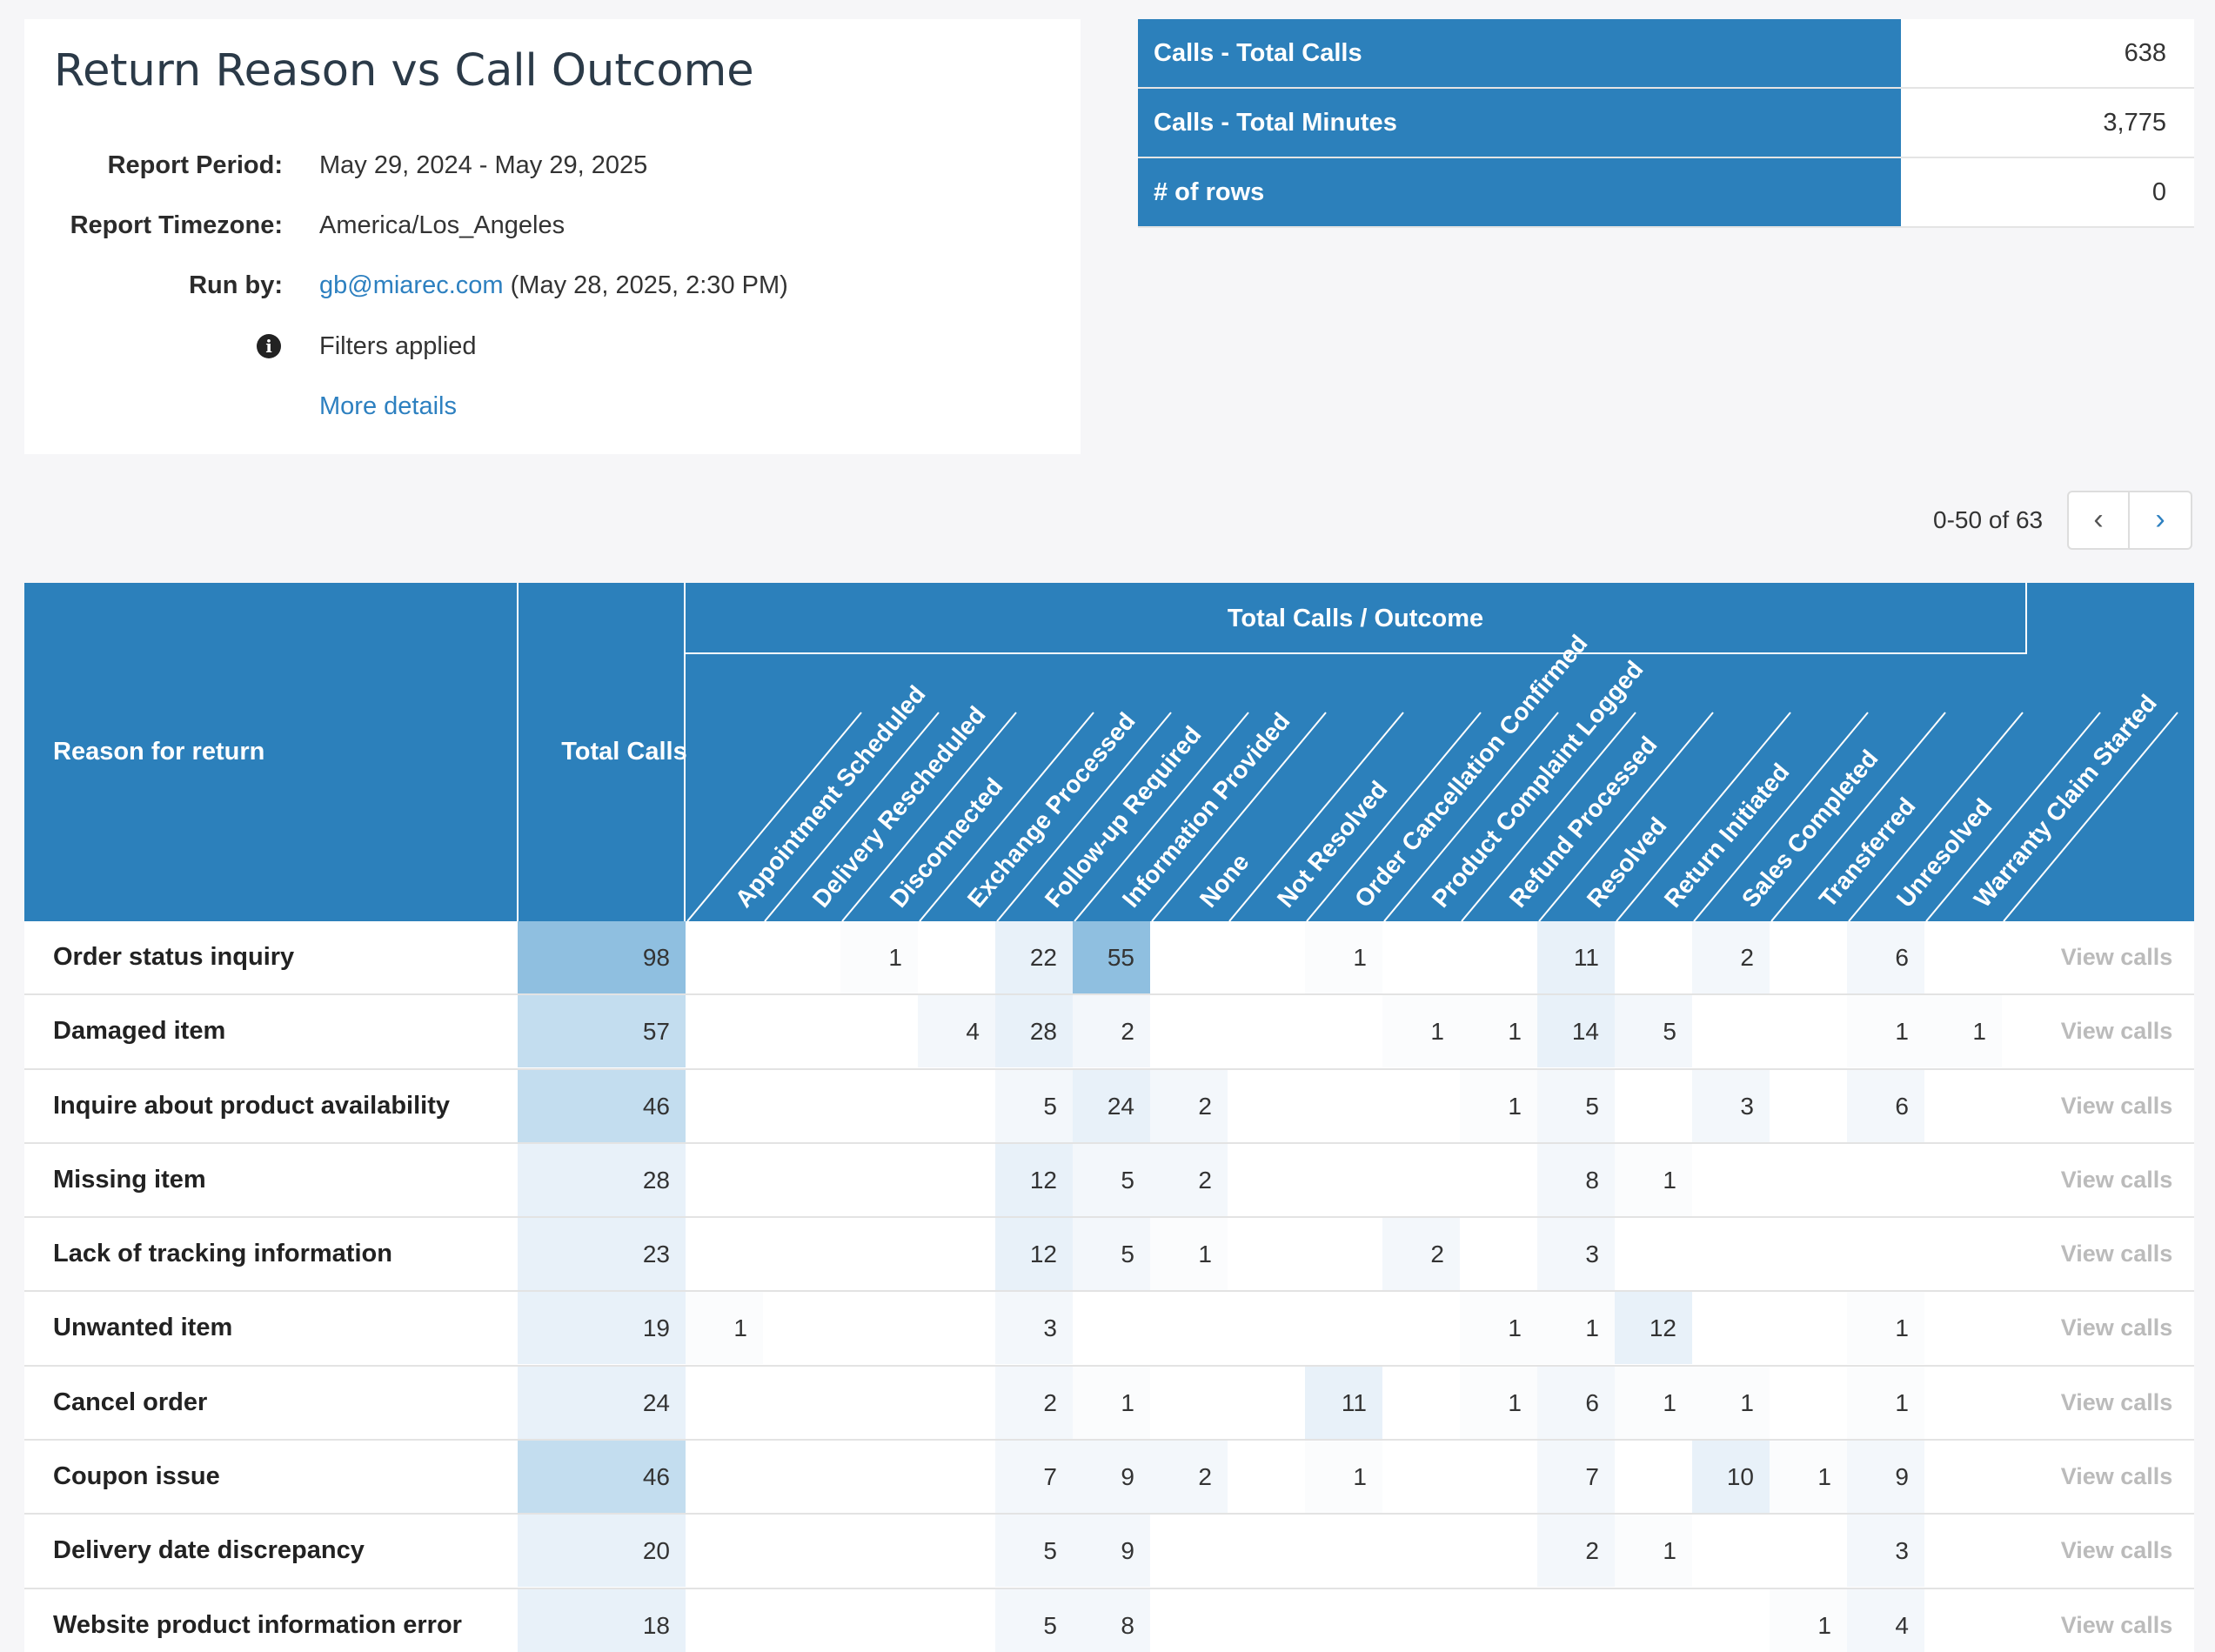 This screenshot has height=1652, width=2215. Describe the element at coordinates (685, 752) in the screenshot. I see `header-separator` at that location.